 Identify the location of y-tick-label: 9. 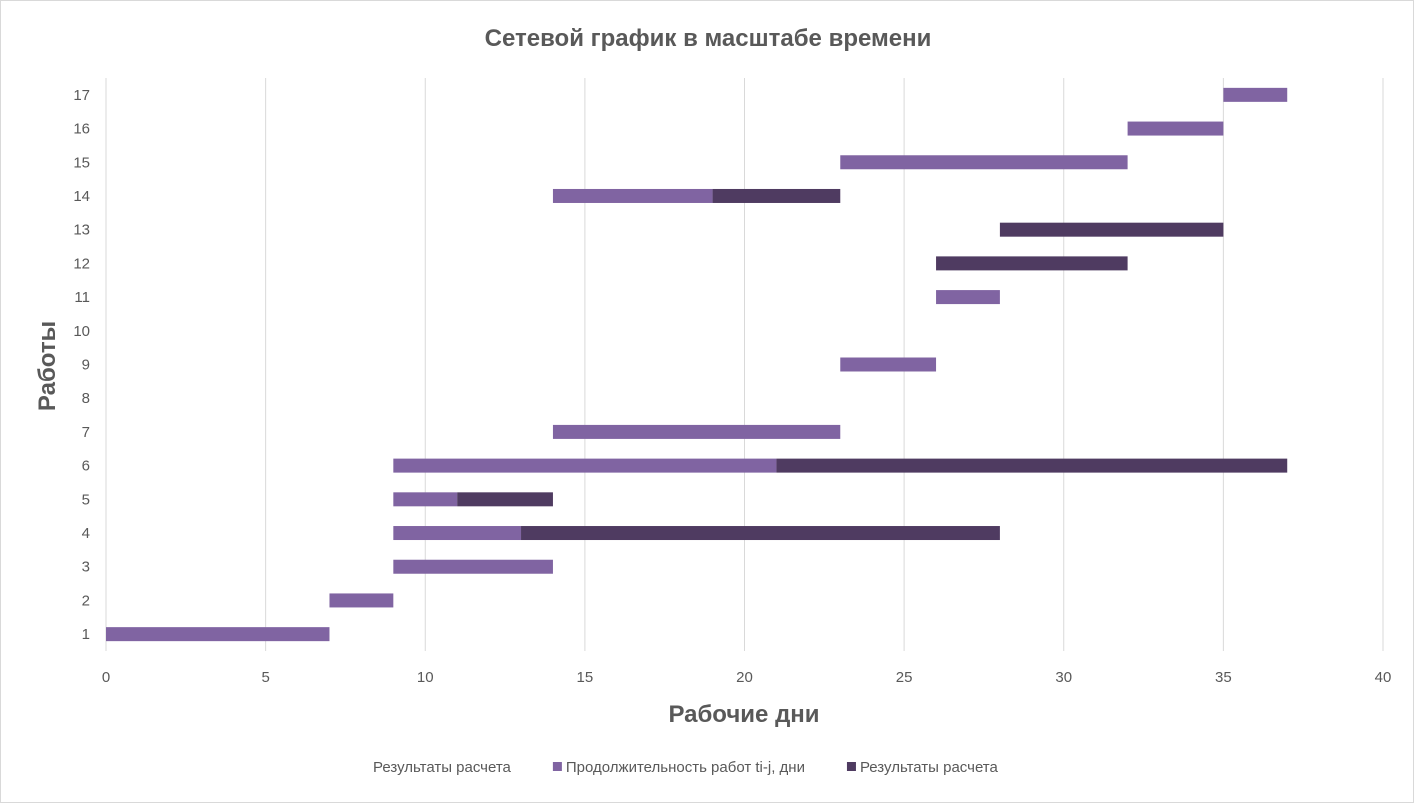
(86, 365).